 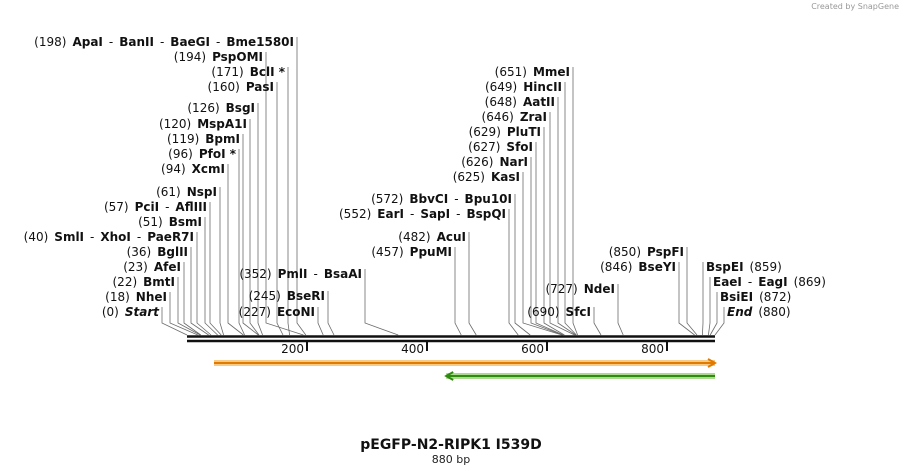 What do you see at coordinates (287, 296) in the screenshot?
I see `site-label: (245) BseRI` at bounding box center [287, 296].